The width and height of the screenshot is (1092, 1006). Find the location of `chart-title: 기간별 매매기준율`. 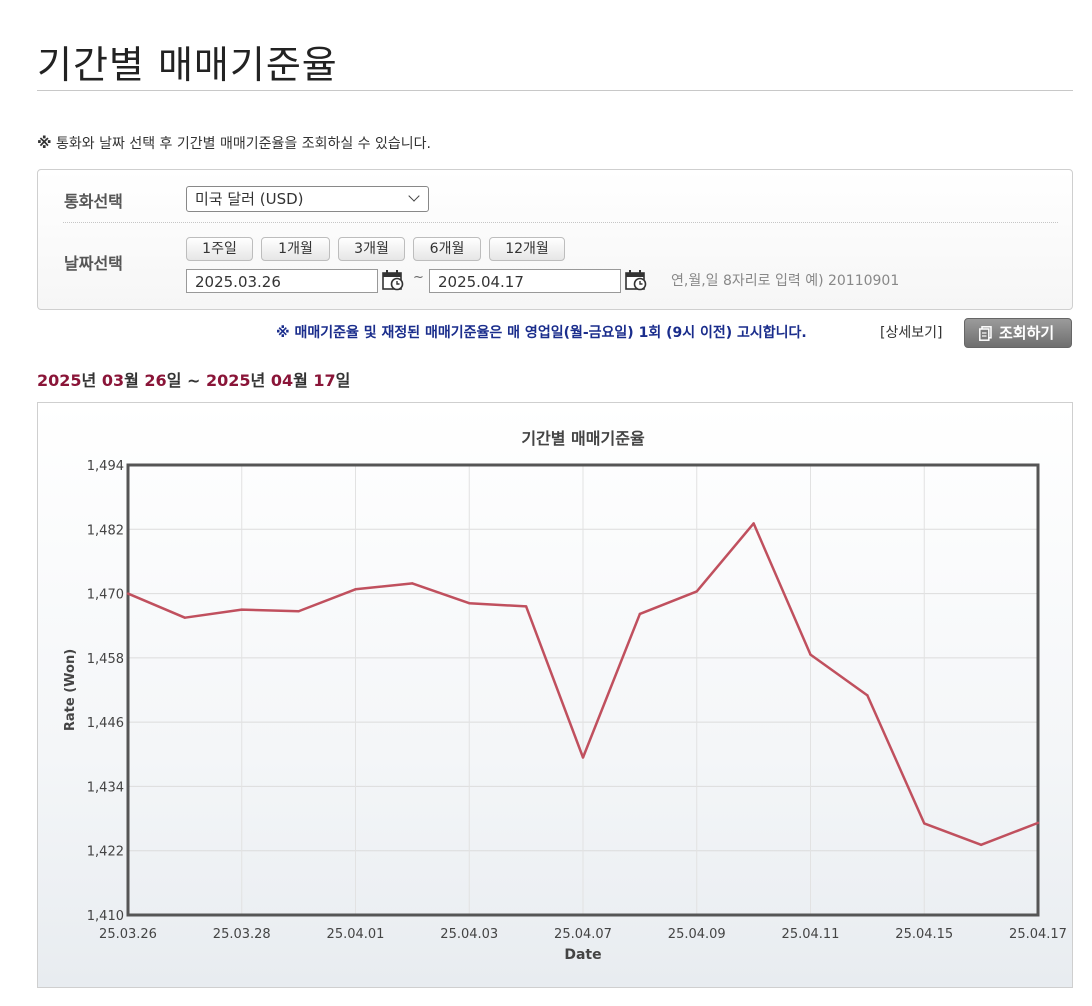

chart-title: 기간별 매매기준율 is located at coordinates (583, 438).